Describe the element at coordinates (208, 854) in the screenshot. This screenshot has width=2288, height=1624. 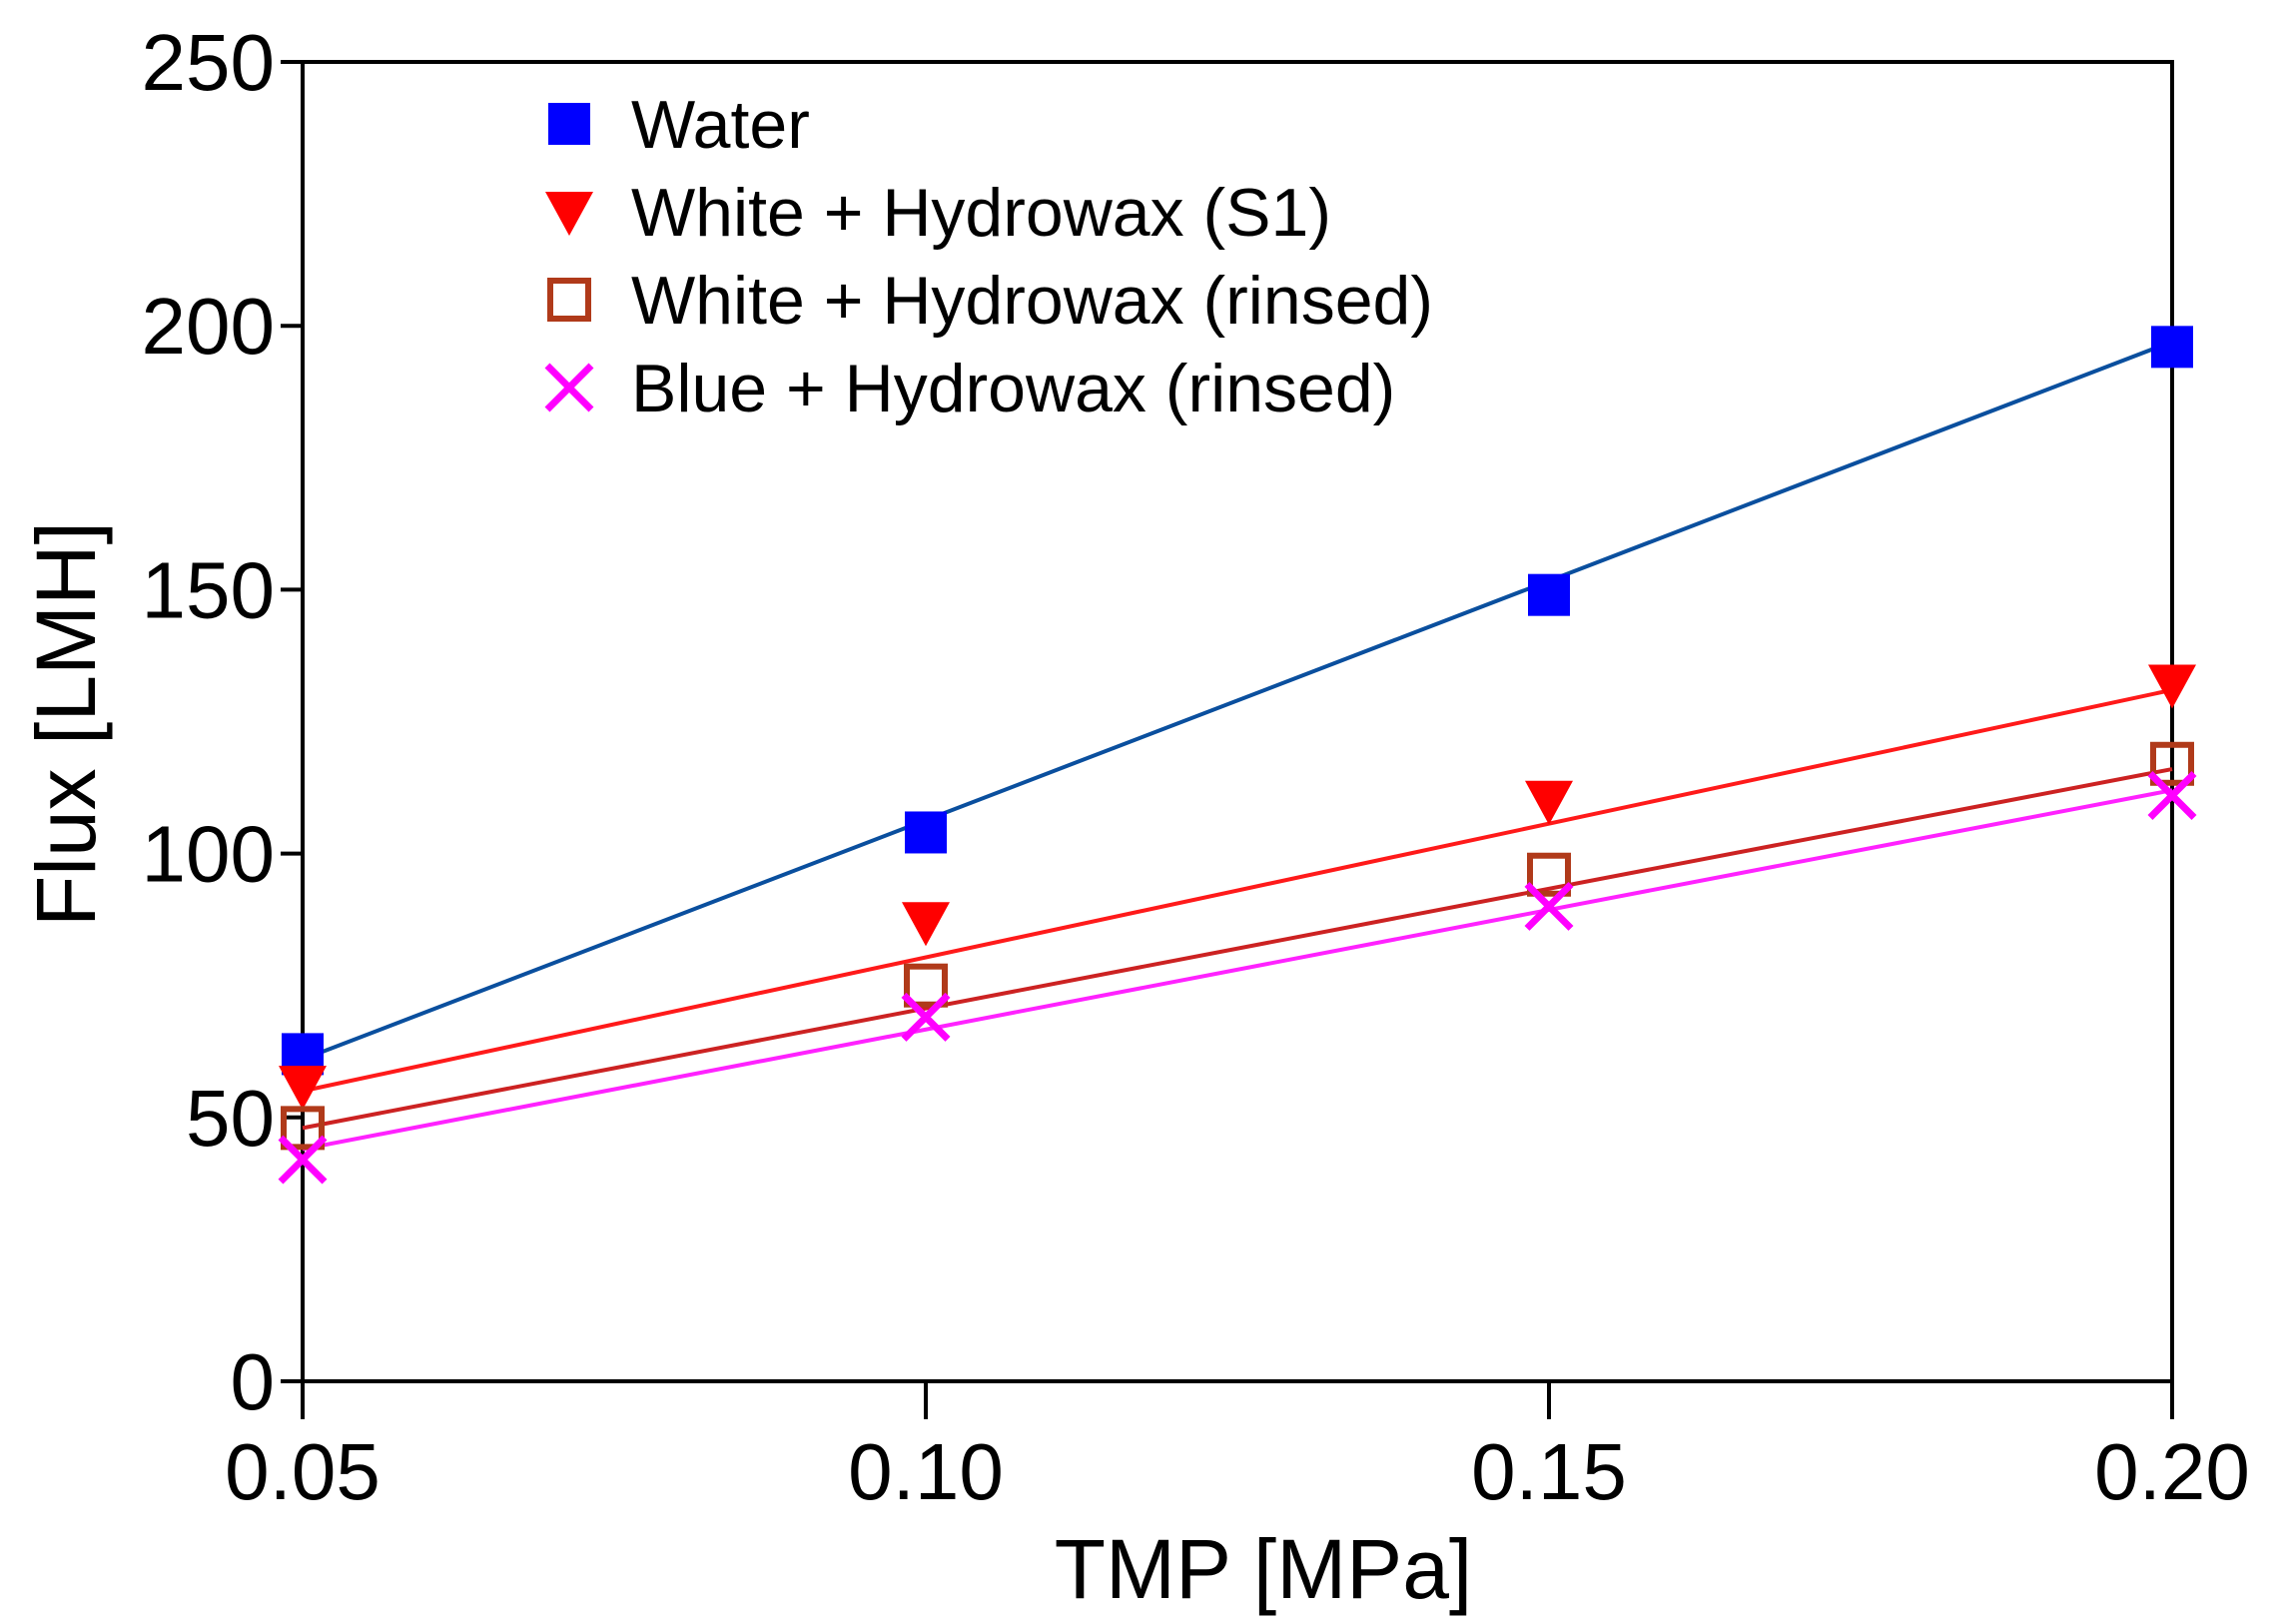
I see `y-tick-label: 100` at that location.